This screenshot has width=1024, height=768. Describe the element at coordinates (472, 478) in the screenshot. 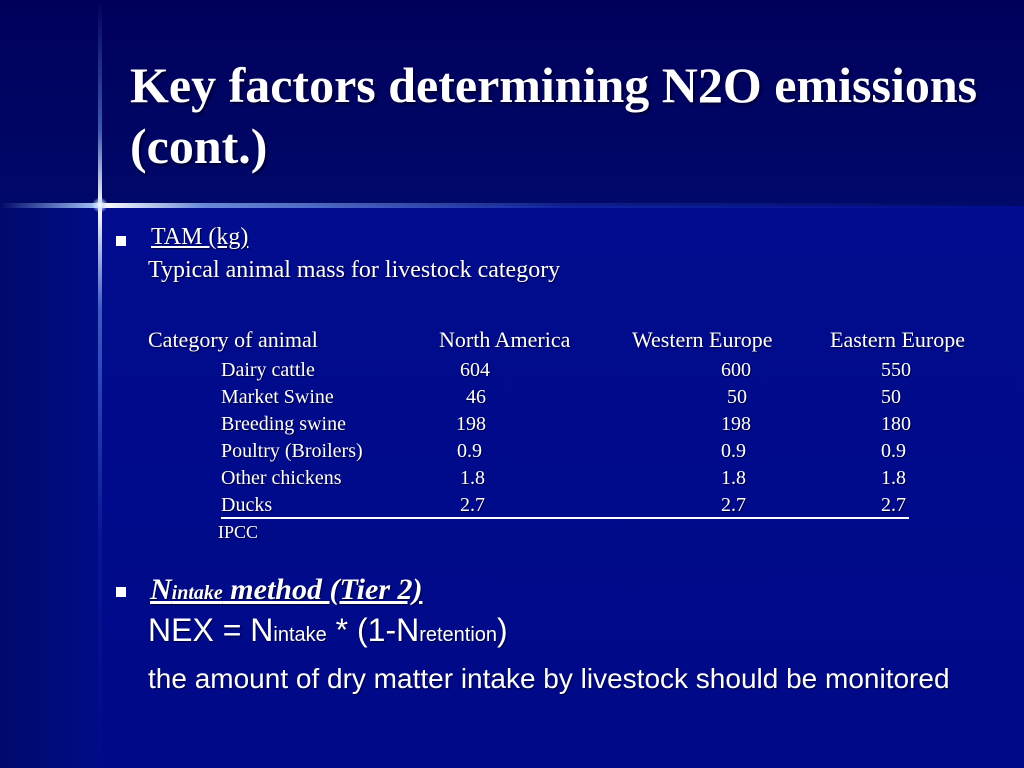

I see `table-cell-north-america: 1.8` at that location.